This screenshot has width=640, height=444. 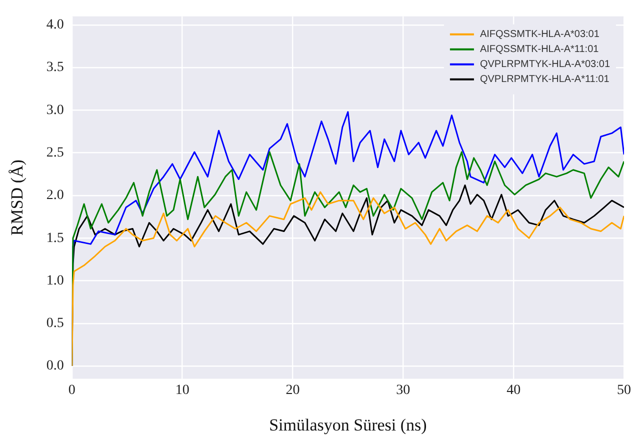 I want to click on y-tick-label: 3.5, so click(x=55, y=68).